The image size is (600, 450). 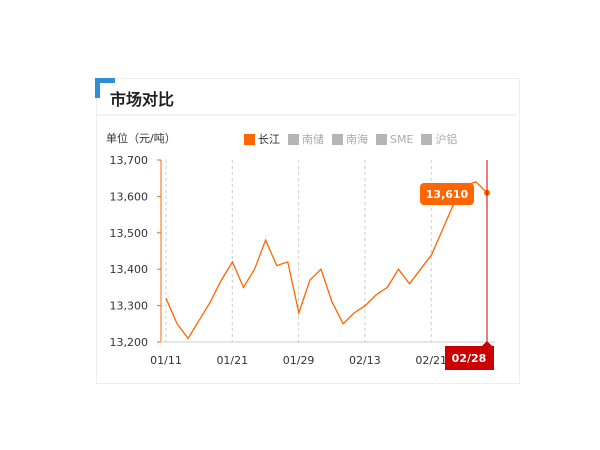 What do you see at coordinates (487, 343) in the screenshot?
I see `tooltip-date-pointer` at bounding box center [487, 343].